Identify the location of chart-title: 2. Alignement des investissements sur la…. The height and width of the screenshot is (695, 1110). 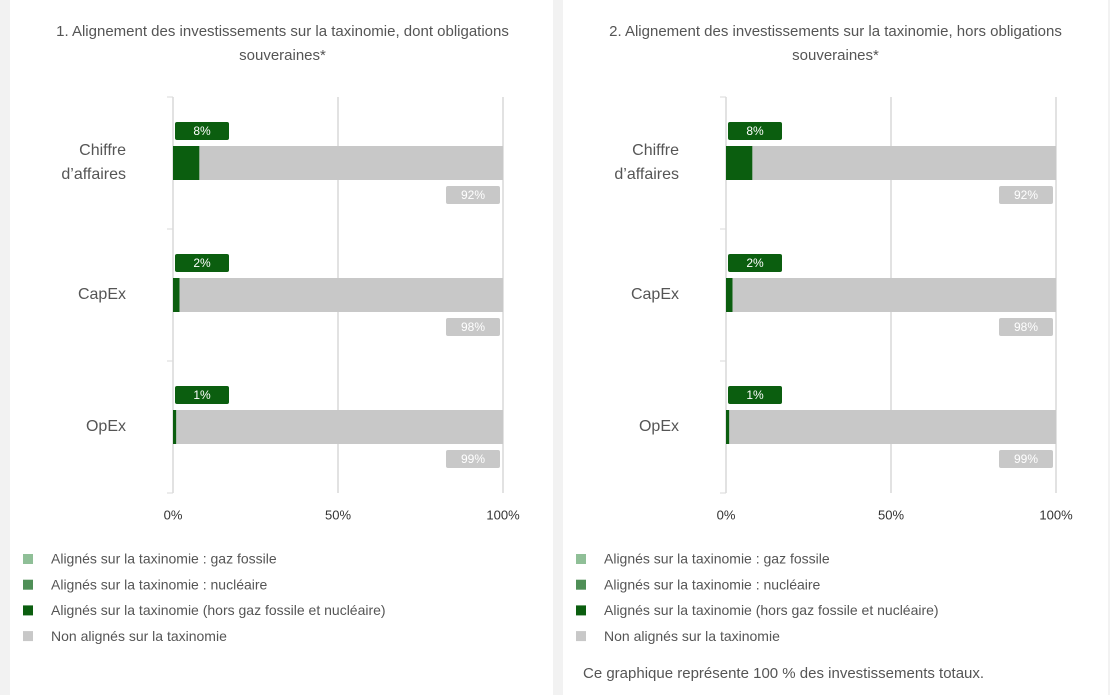
(835, 43).